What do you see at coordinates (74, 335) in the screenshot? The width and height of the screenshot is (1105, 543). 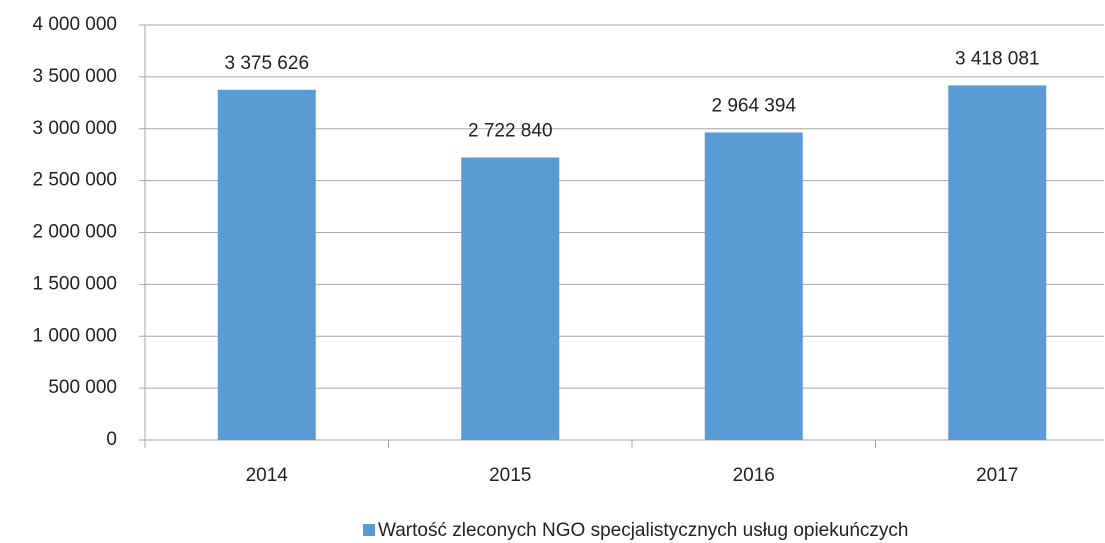 I see `y-tick-label: 1 000 000` at bounding box center [74, 335].